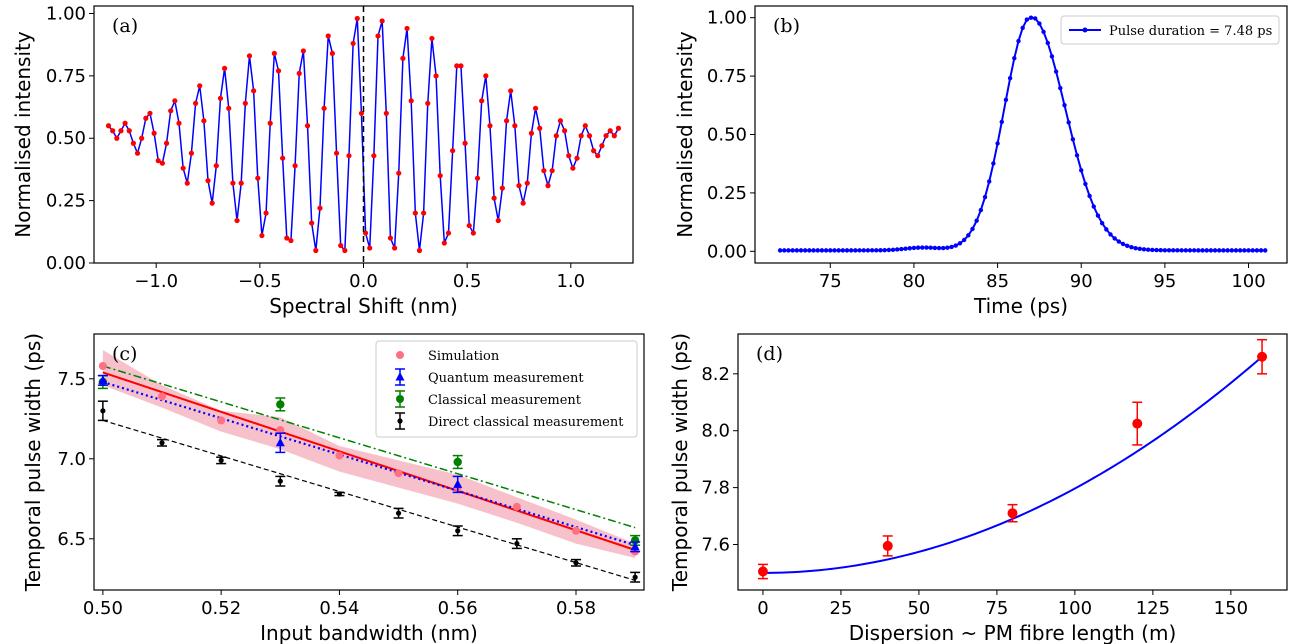  What do you see at coordinates (727, 193) in the screenshot?
I see `y-tick-label: 0.25` at bounding box center [727, 193].